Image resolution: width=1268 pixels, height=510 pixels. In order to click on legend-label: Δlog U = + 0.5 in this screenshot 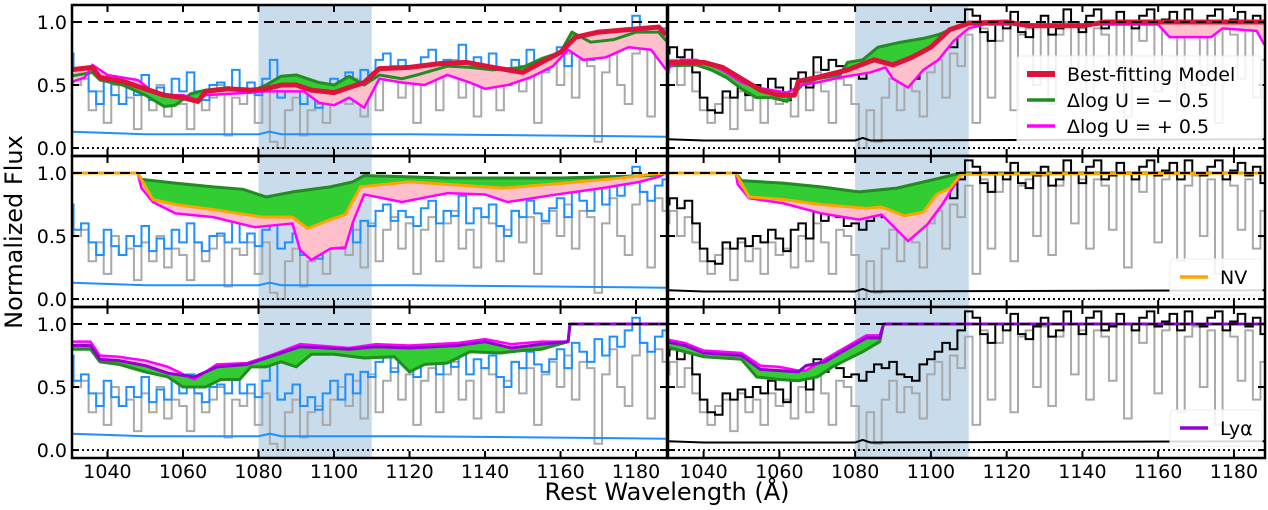, I will do `click(1138, 127)`.